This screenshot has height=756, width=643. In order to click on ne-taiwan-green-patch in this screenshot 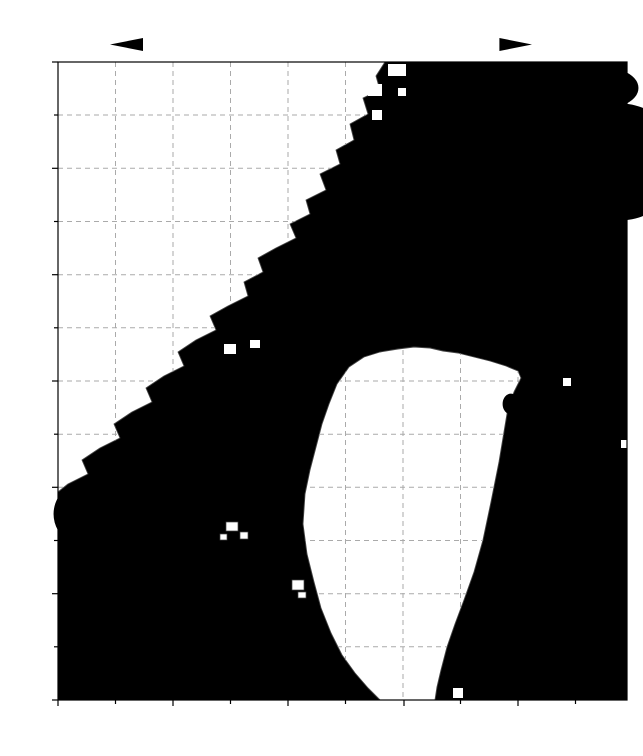, I will do `click(511, 404)`.